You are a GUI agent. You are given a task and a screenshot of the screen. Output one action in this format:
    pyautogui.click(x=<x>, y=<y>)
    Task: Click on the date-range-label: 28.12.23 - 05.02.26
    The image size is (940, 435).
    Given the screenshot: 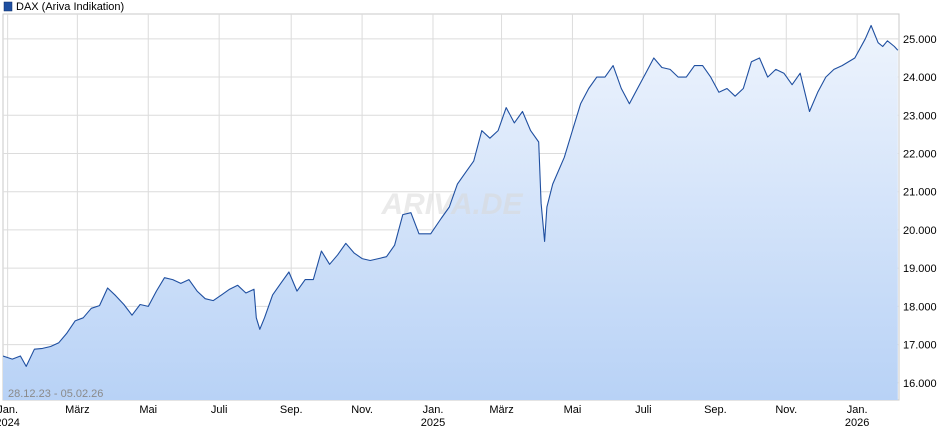 What is the action you would take?
    pyautogui.click(x=55, y=394)
    